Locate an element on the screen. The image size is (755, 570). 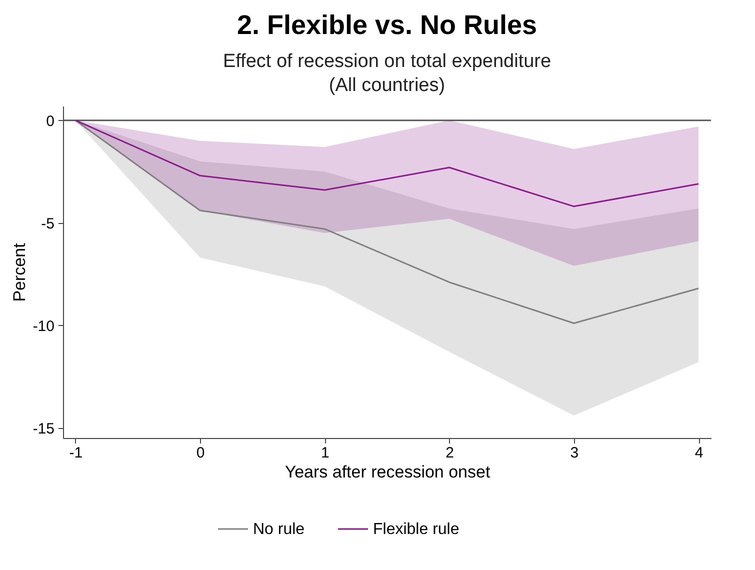
chart-subtitle: Effect of recession on total expenditure (All countries) is located at coordinates (387, 73).